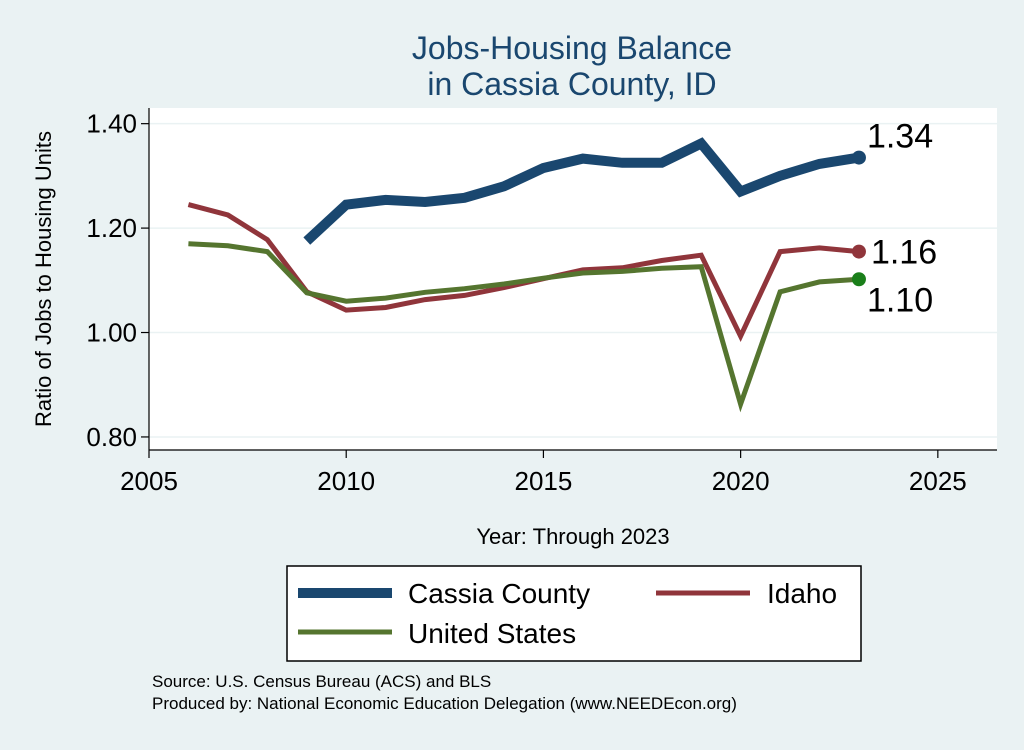 The image size is (1024, 750). What do you see at coordinates (802, 593) in the screenshot?
I see `legend-label-idaho: Idaho` at bounding box center [802, 593].